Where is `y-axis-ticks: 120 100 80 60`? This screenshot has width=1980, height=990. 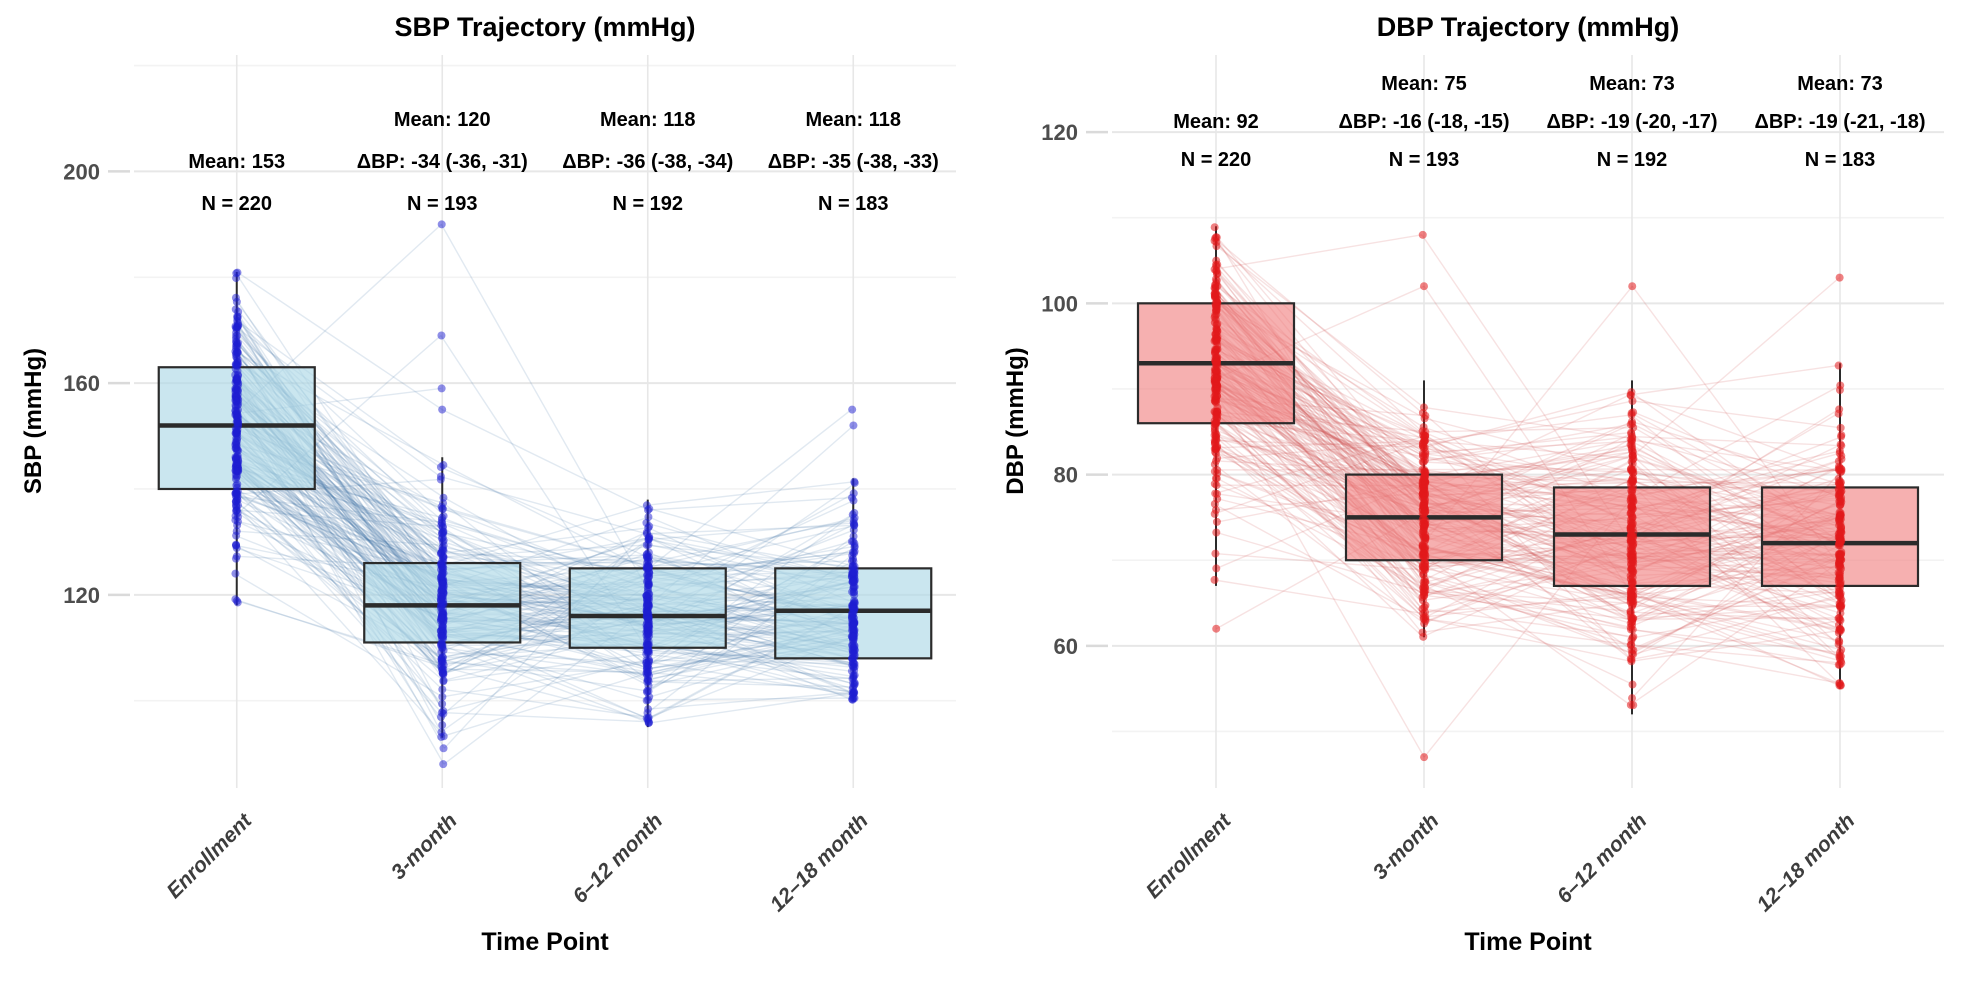 y-axis-ticks: 120 100 80 60 is located at coordinates (1074, 389).